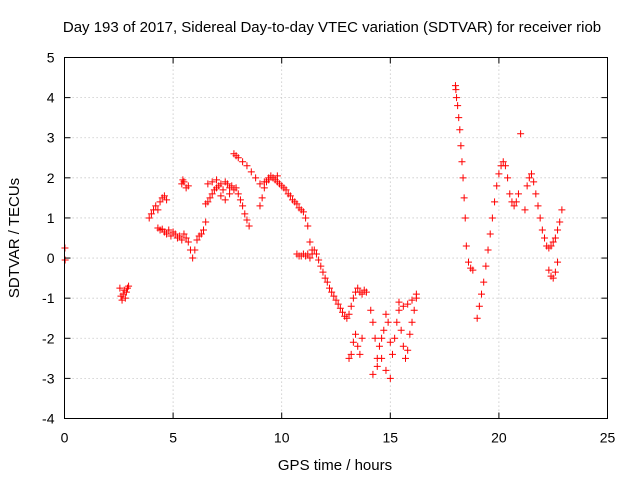 The width and height of the screenshot is (640, 480). Describe the element at coordinates (48, 419) in the screenshot. I see `y-tick-label: -4` at that location.